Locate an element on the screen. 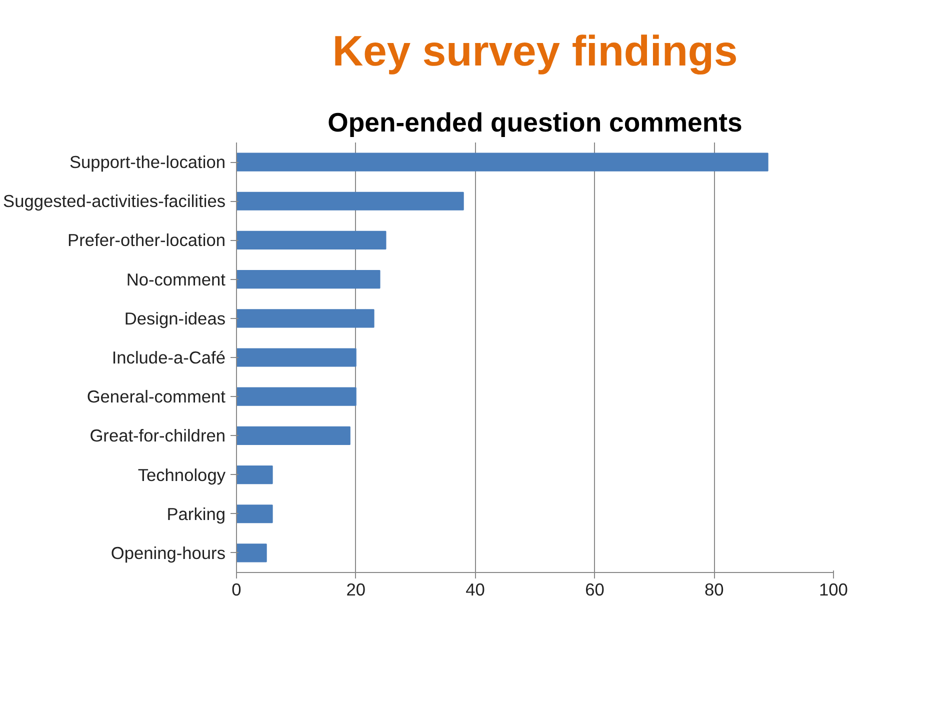 Image resolution: width=943 pixels, height=702 pixels. x-tick-label: 100 is located at coordinates (833, 590).